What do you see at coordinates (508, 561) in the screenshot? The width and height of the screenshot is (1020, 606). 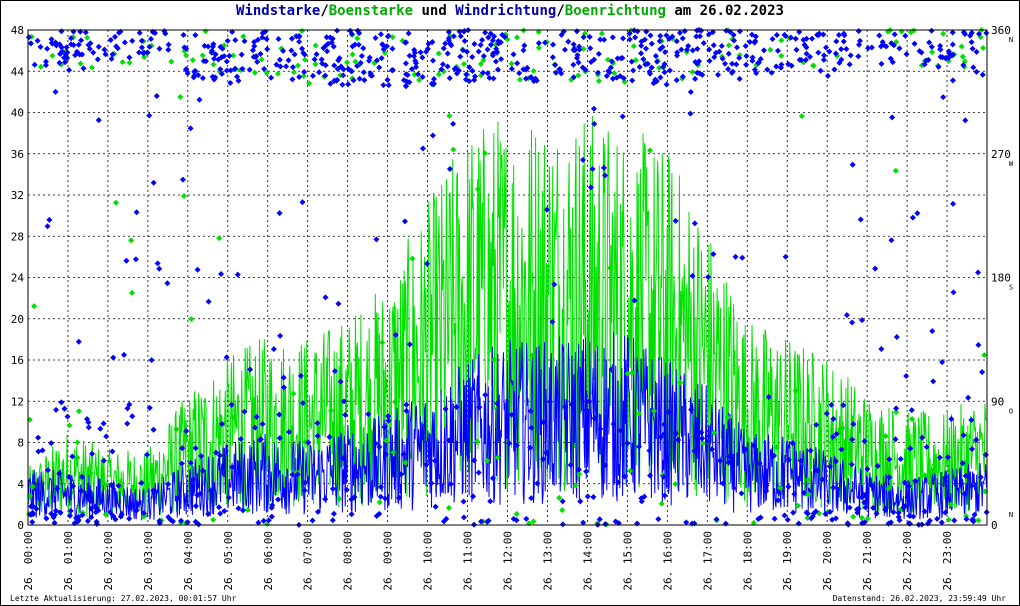 I see `x-tick-label: 26. 12:00` at bounding box center [508, 561].